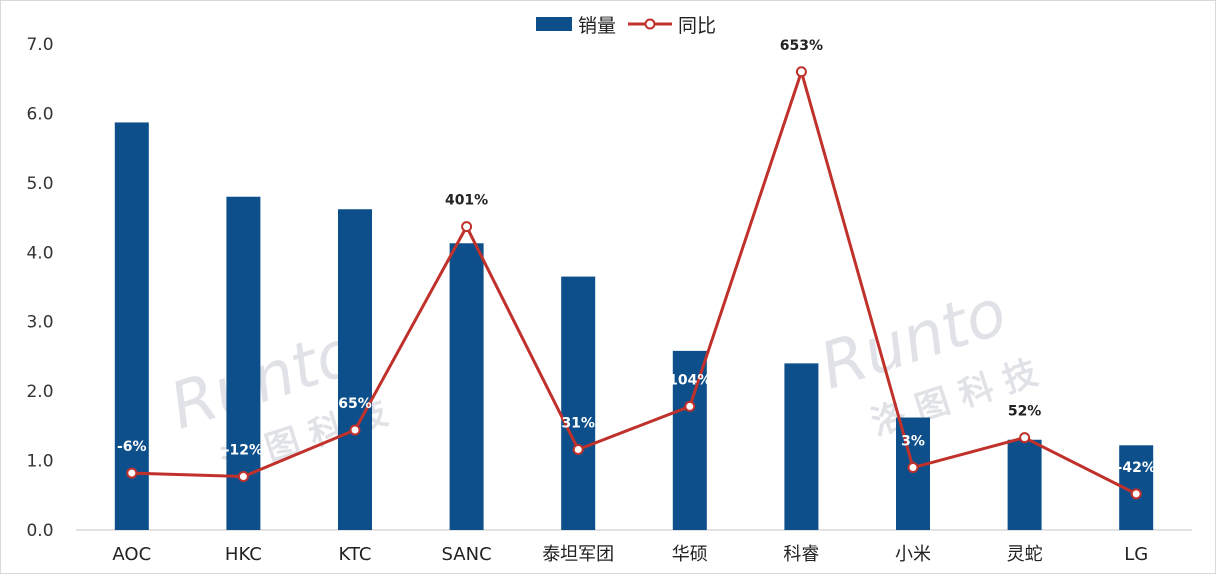 This screenshot has width=1218, height=576. I want to click on legend-bar-label: 销量, so click(597, 25).